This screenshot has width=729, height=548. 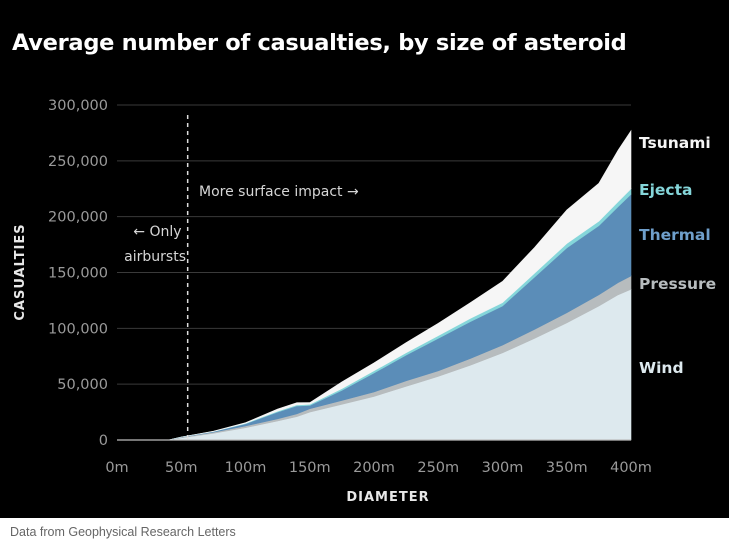 What do you see at coordinates (123, 532) in the screenshot?
I see `source-credit: Data from Geophysical Research Letters` at bounding box center [123, 532].